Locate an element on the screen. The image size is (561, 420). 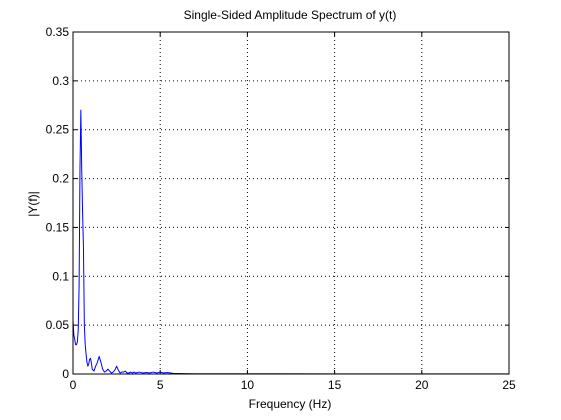
y-tick-labels: 0 0.05 0.1 0.15 0.2 0.25 0.3 0.35 is located at coordinates (58, 203).